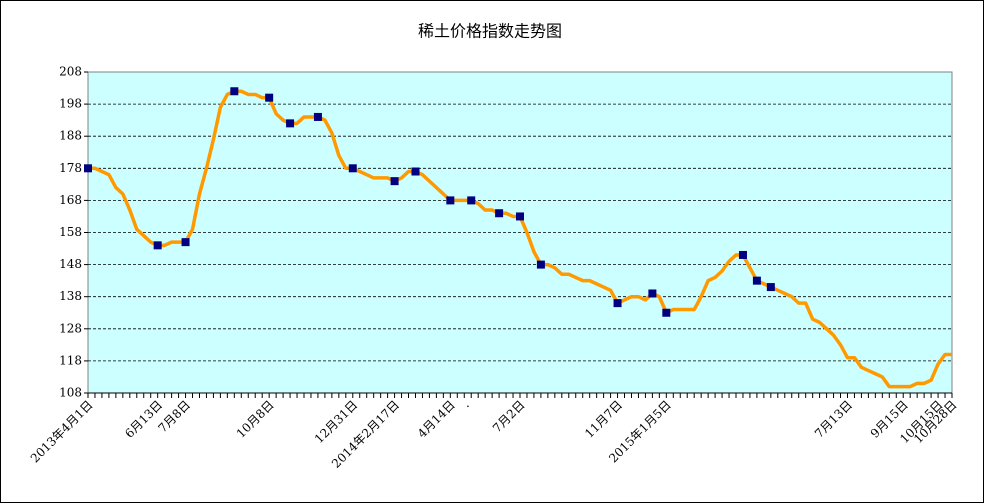 The width and height of the screenshot is (985, 504). Describe the element at coordinates (70, 232) in the screenshot. I see `y-tick-label: 158` at that location.